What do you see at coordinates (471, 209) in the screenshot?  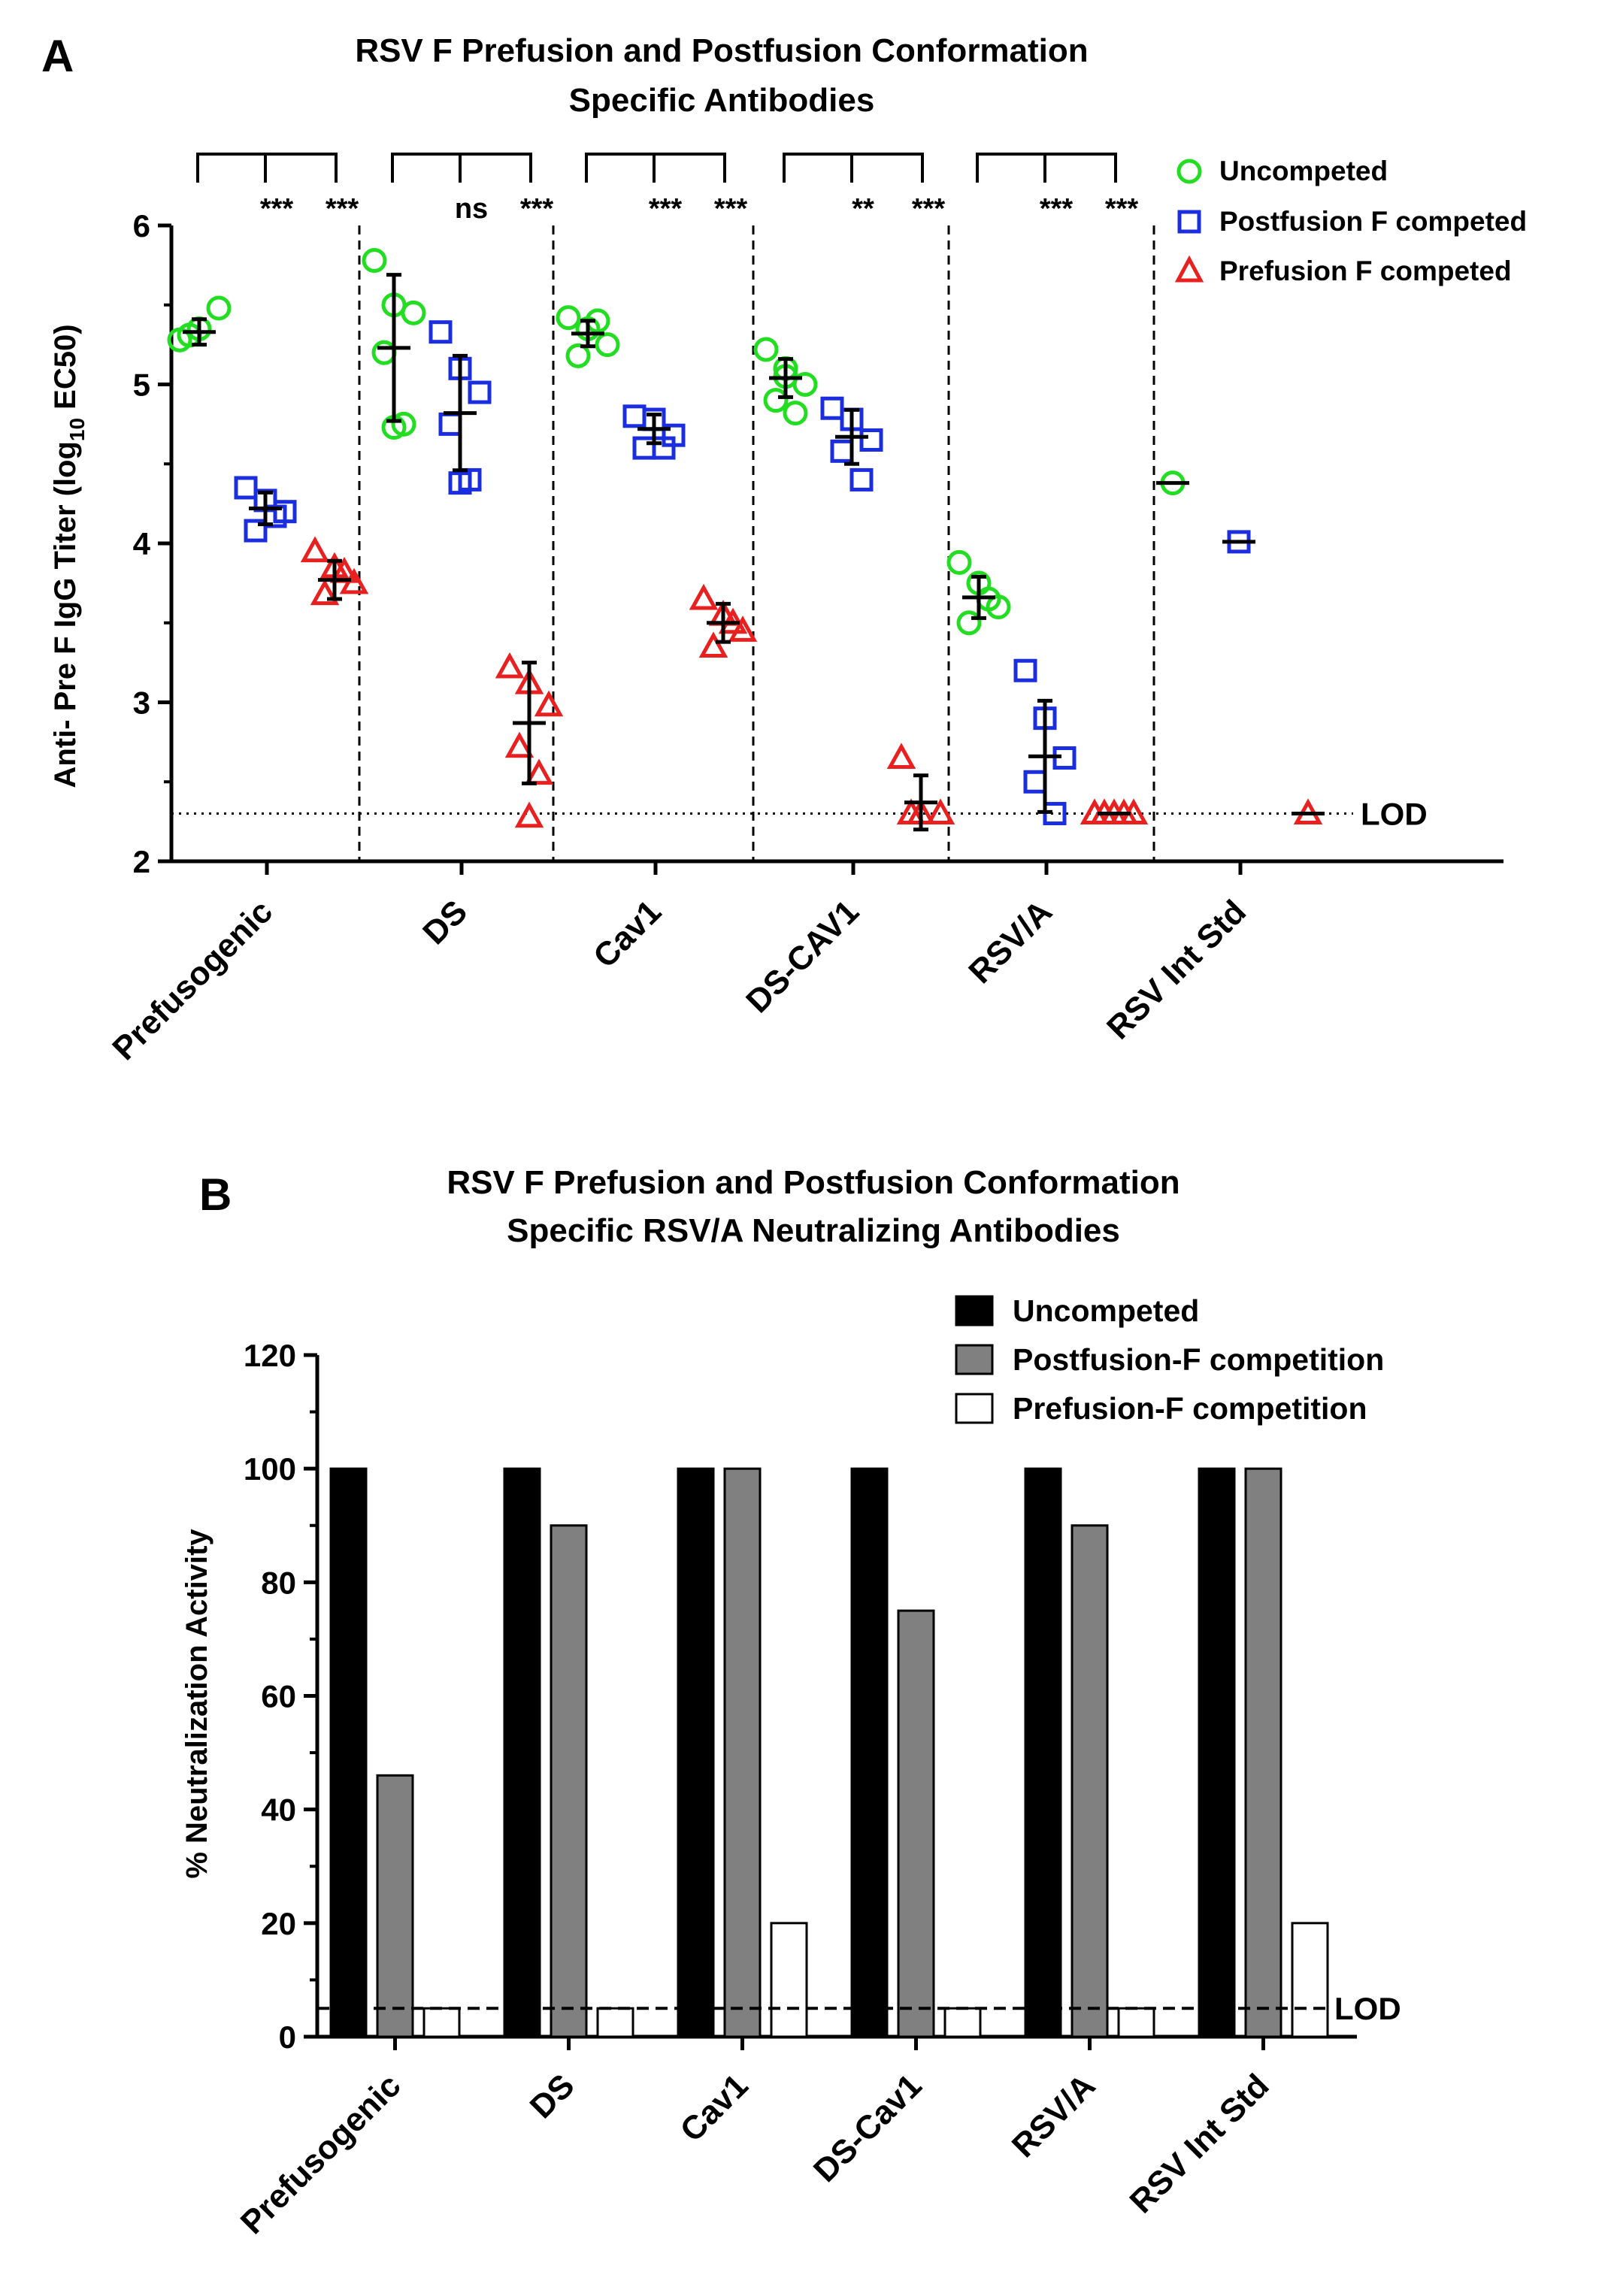 I see `panel-a-significance-label: ns` at bounding box center [471, 209].